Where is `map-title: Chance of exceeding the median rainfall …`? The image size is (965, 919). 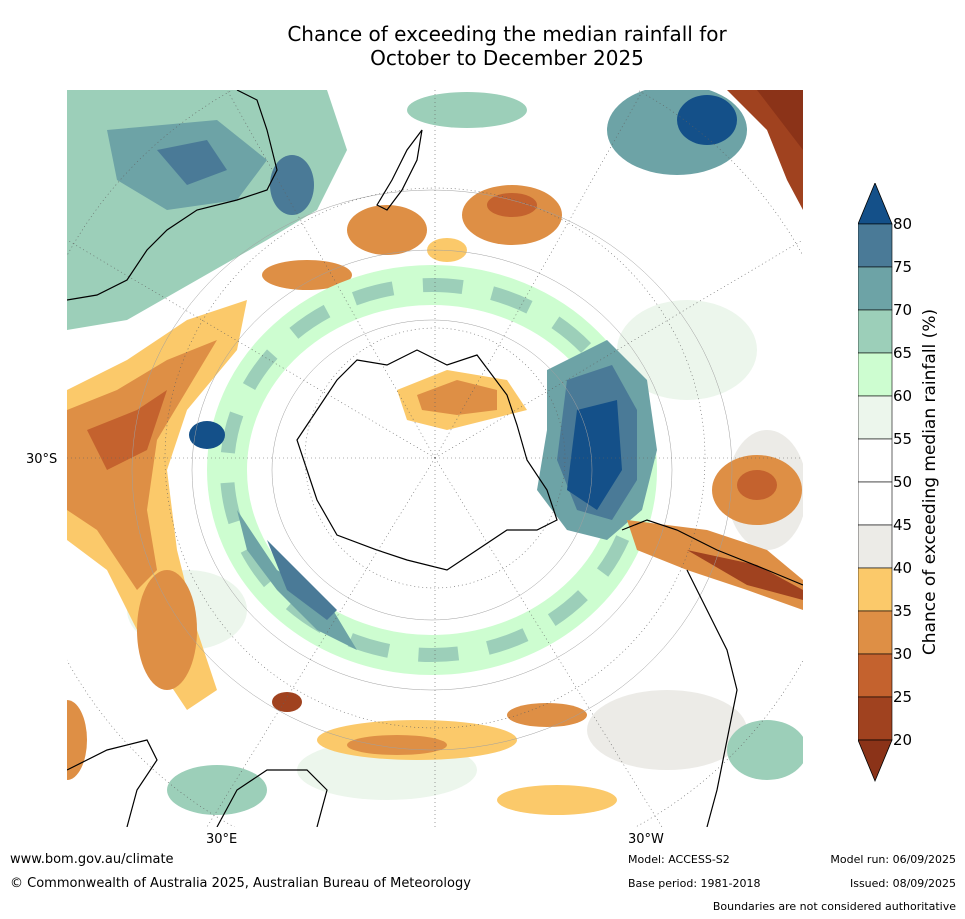
map-title: Chance of exceeding the median rainfall … is located at coordinates (507, 46).